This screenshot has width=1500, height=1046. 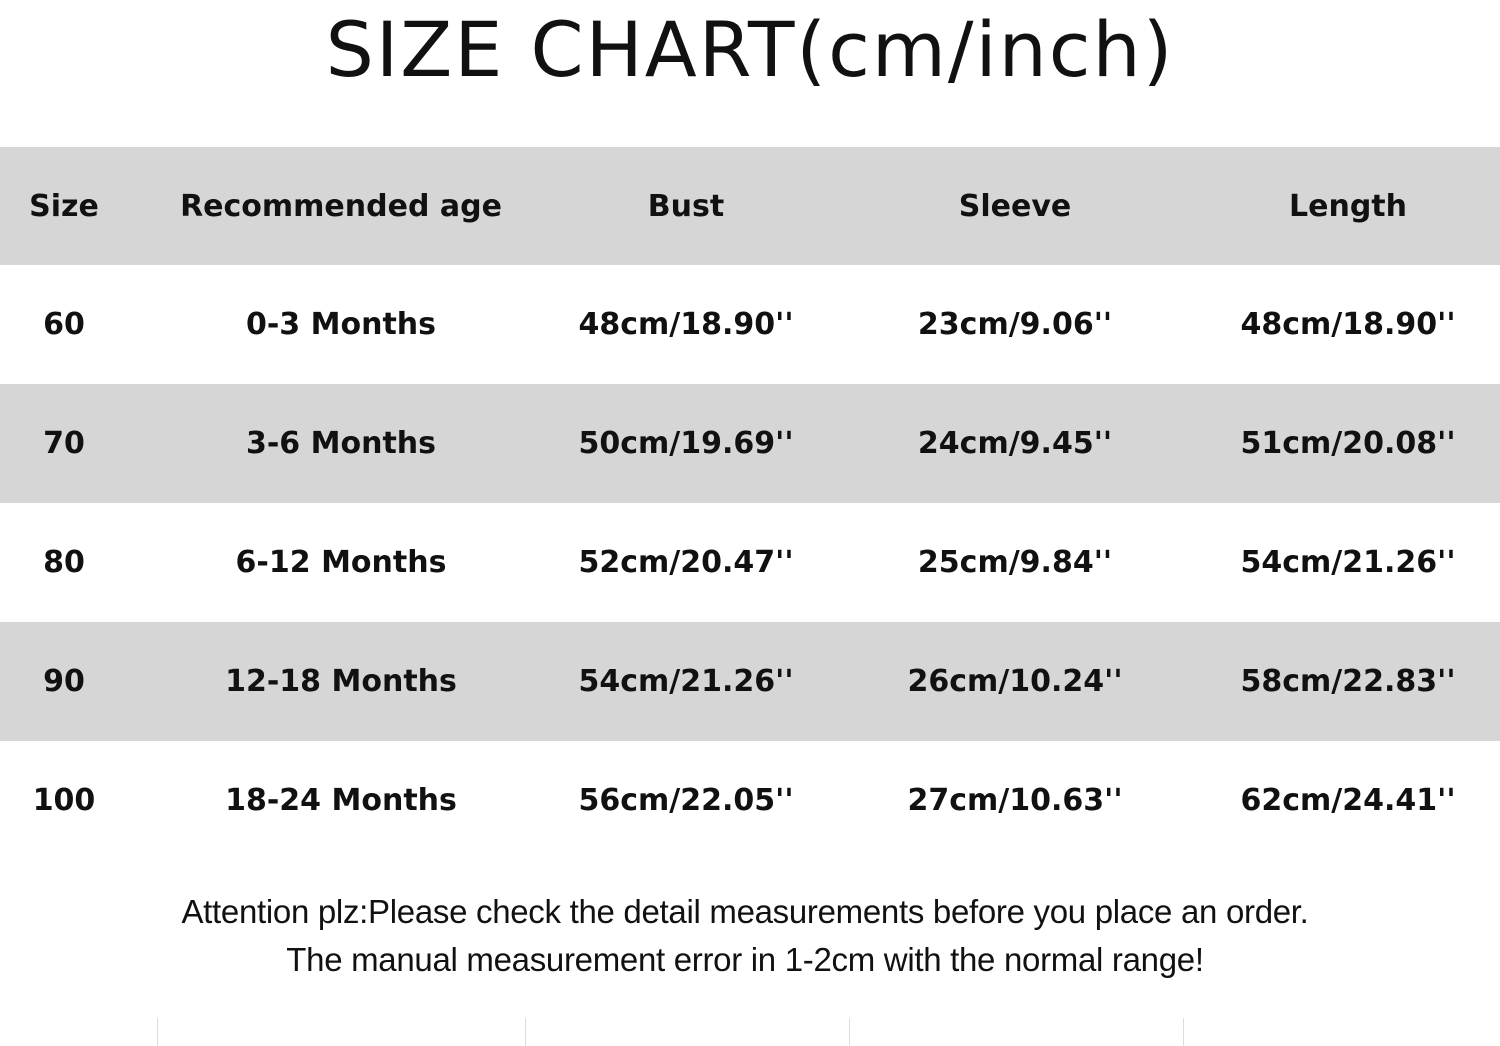 What do you see at coordinates (1348, 681) in the screenshot?
I see `cell-length: 58cm/22.83''` at bounding box center [1348, 681].